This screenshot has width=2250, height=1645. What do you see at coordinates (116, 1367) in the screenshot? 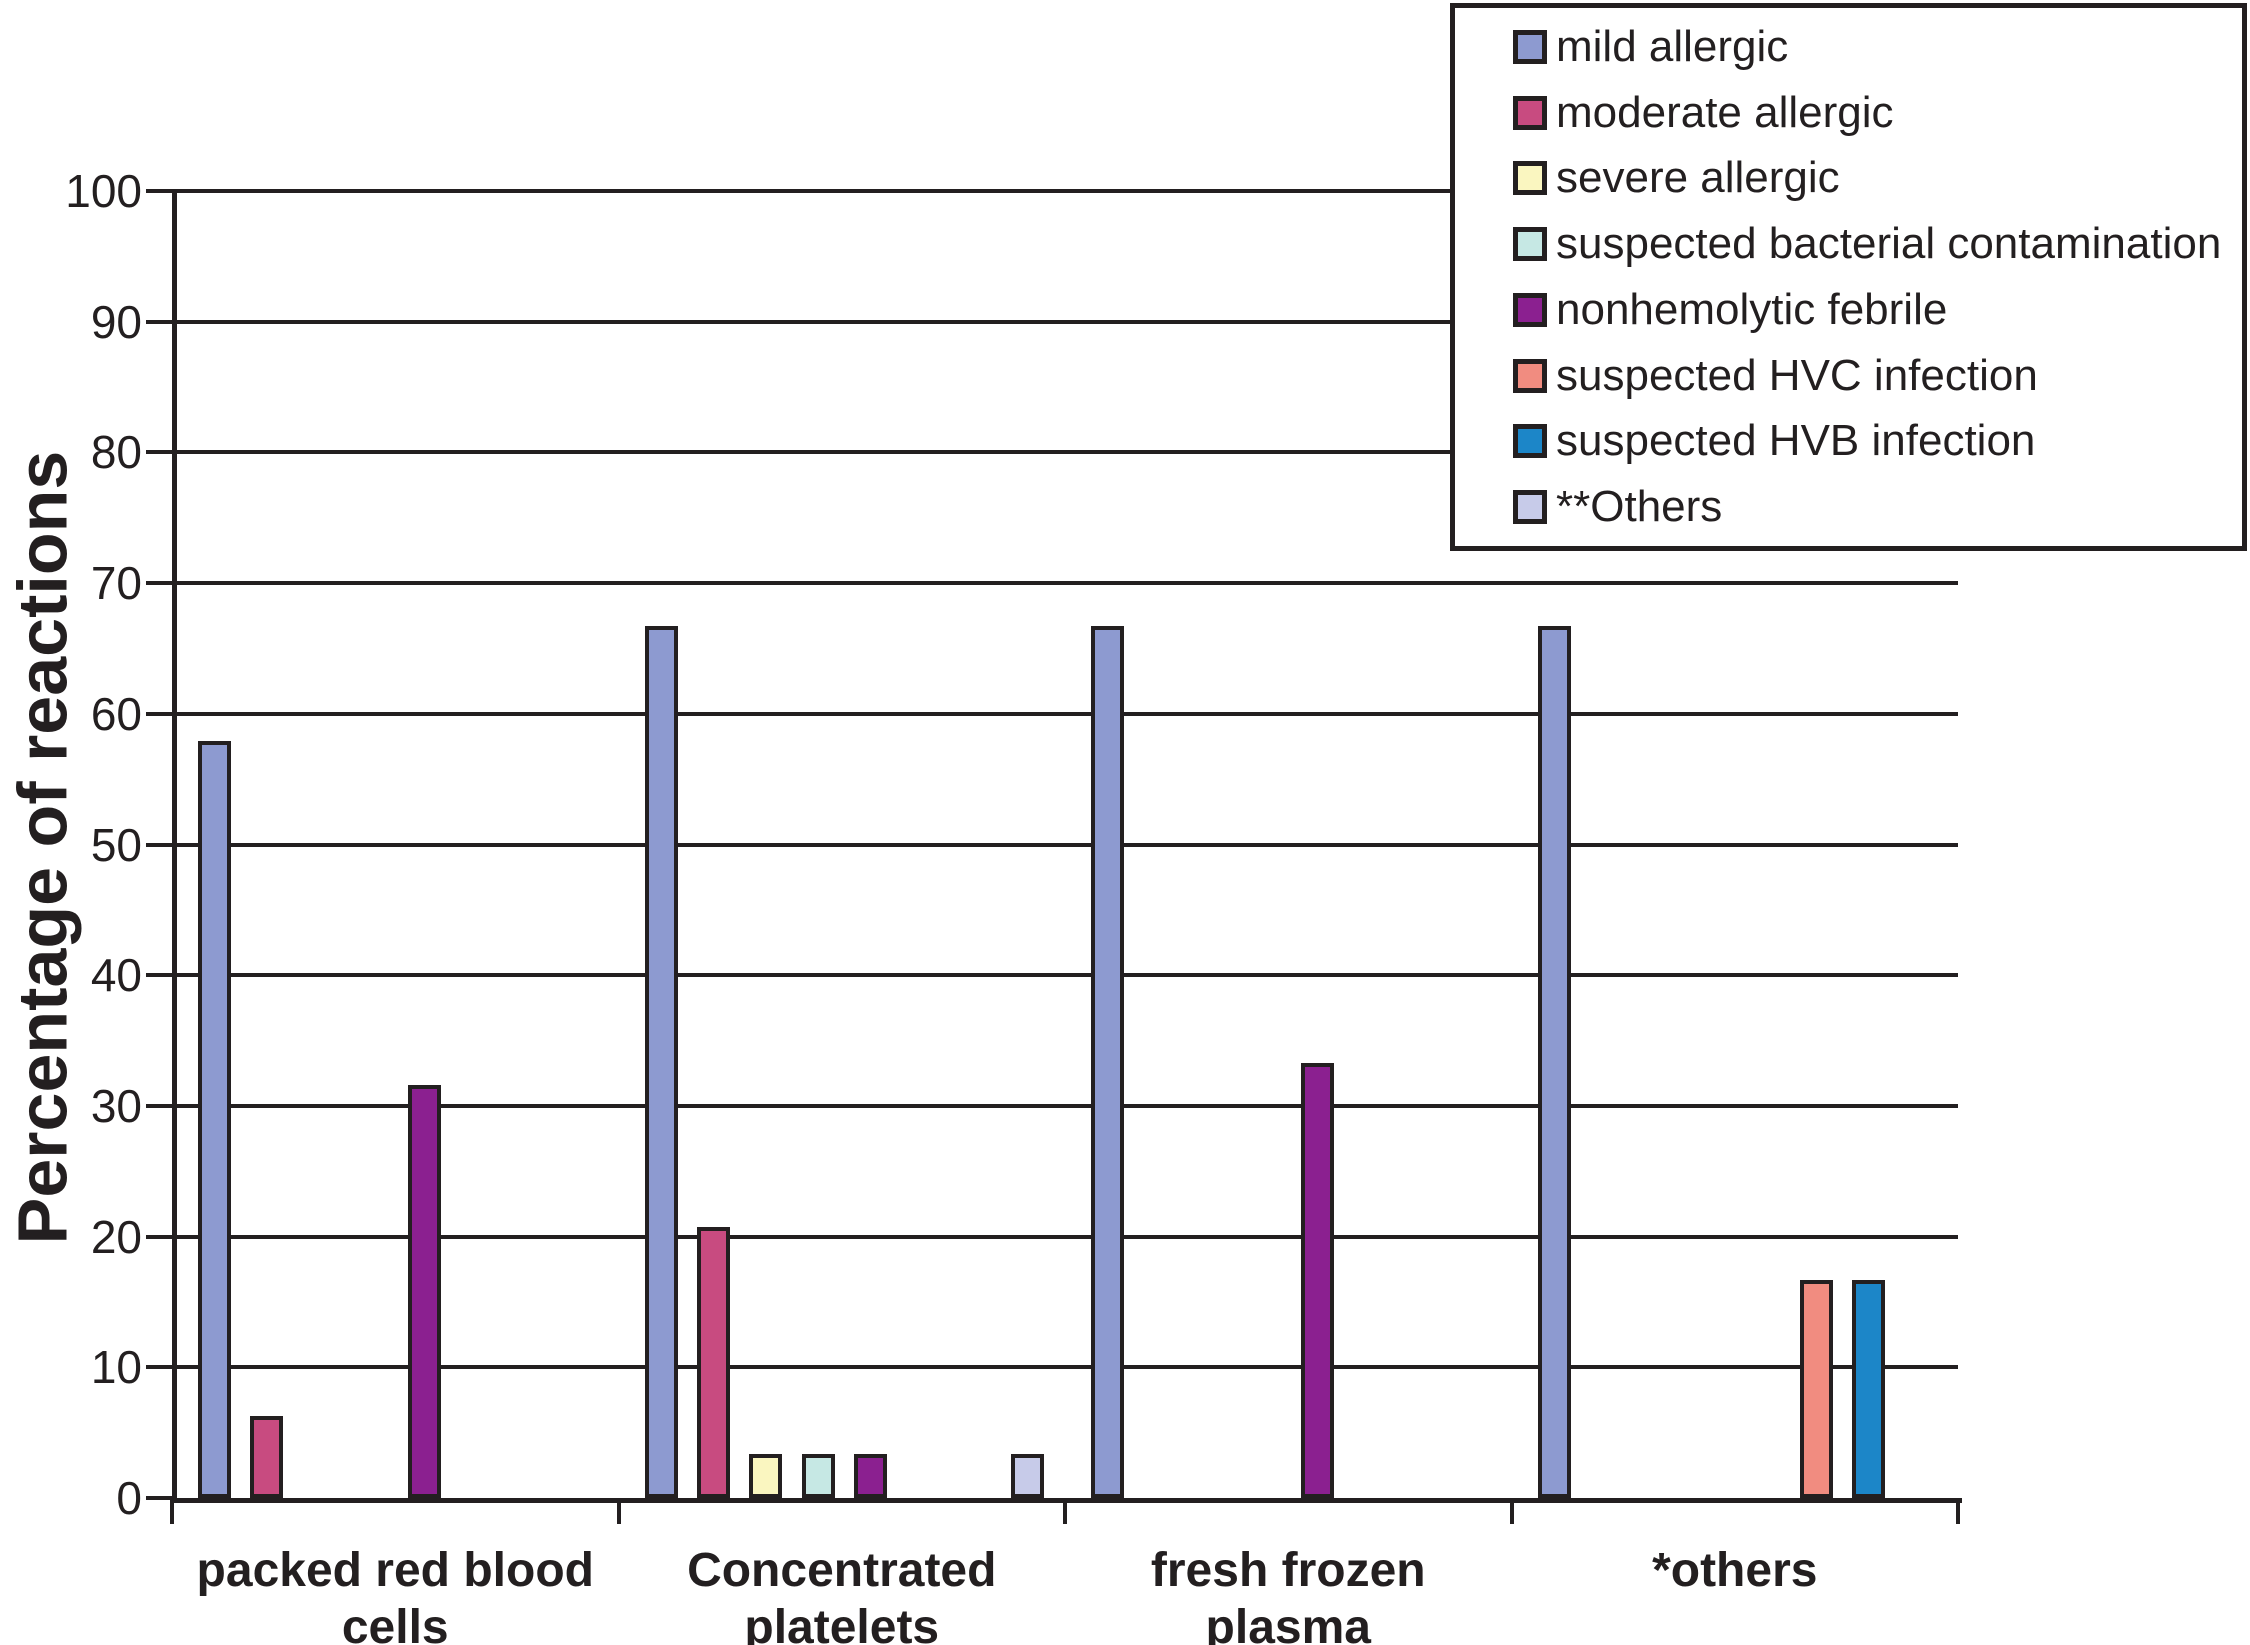
I see `y-tick-label: 10` at bounding box center [116, 1367].